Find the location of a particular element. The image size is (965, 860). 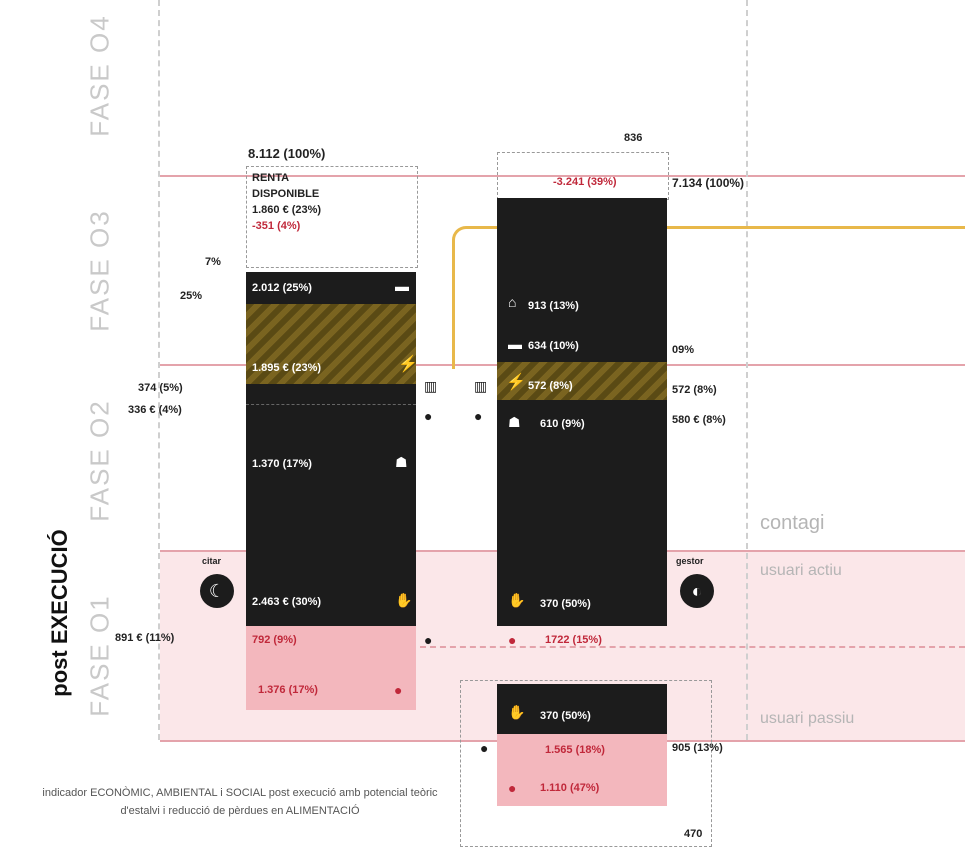

left-housing-label: 2.012 (25%) is located at coordinates (282, 288).